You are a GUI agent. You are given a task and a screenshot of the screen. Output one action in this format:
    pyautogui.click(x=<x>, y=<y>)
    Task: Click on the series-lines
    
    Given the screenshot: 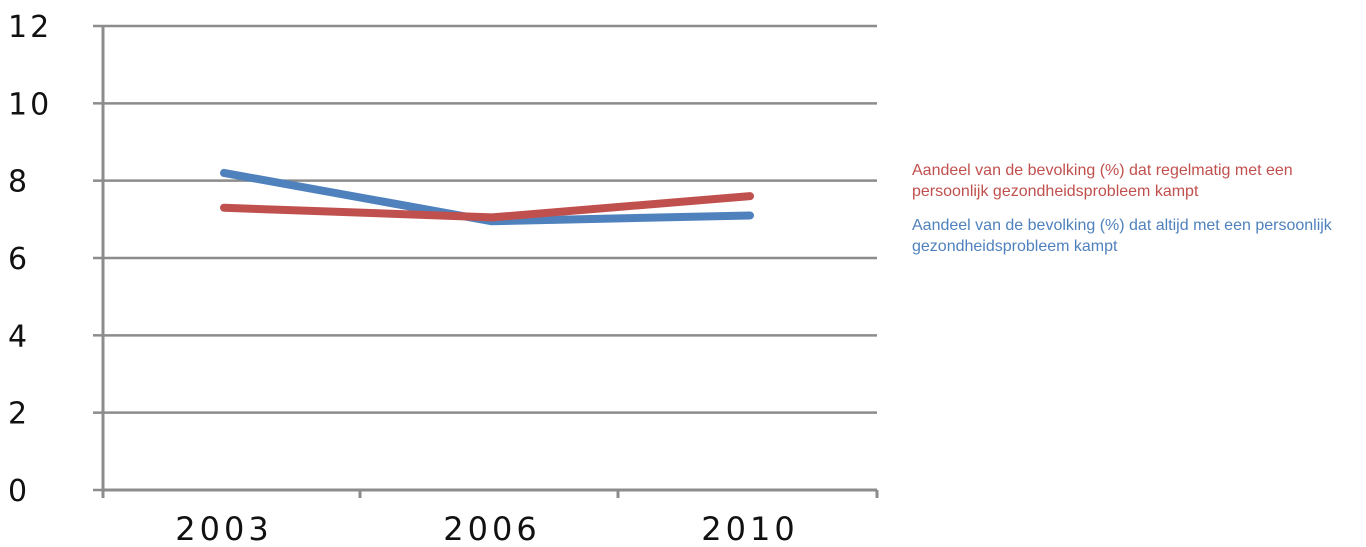 What is the action you would take?
    pyautogui.click(x=487, y=197)
    